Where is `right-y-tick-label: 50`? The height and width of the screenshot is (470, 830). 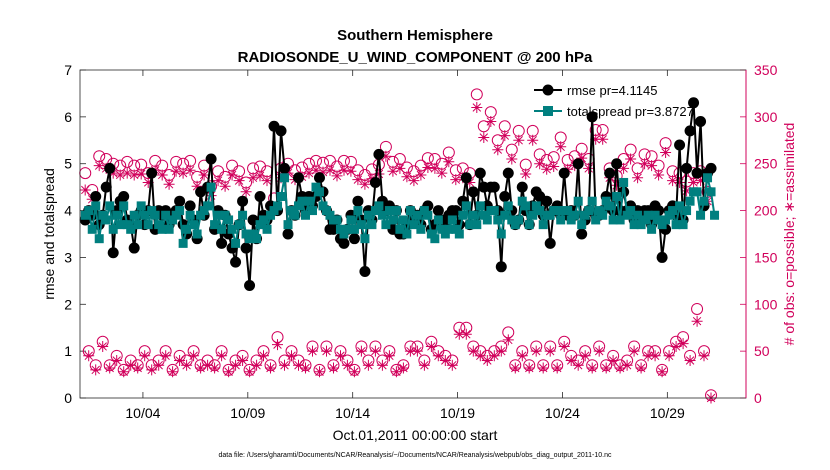
right-y-tick-label: 50 is located at coordinates (762, 351).